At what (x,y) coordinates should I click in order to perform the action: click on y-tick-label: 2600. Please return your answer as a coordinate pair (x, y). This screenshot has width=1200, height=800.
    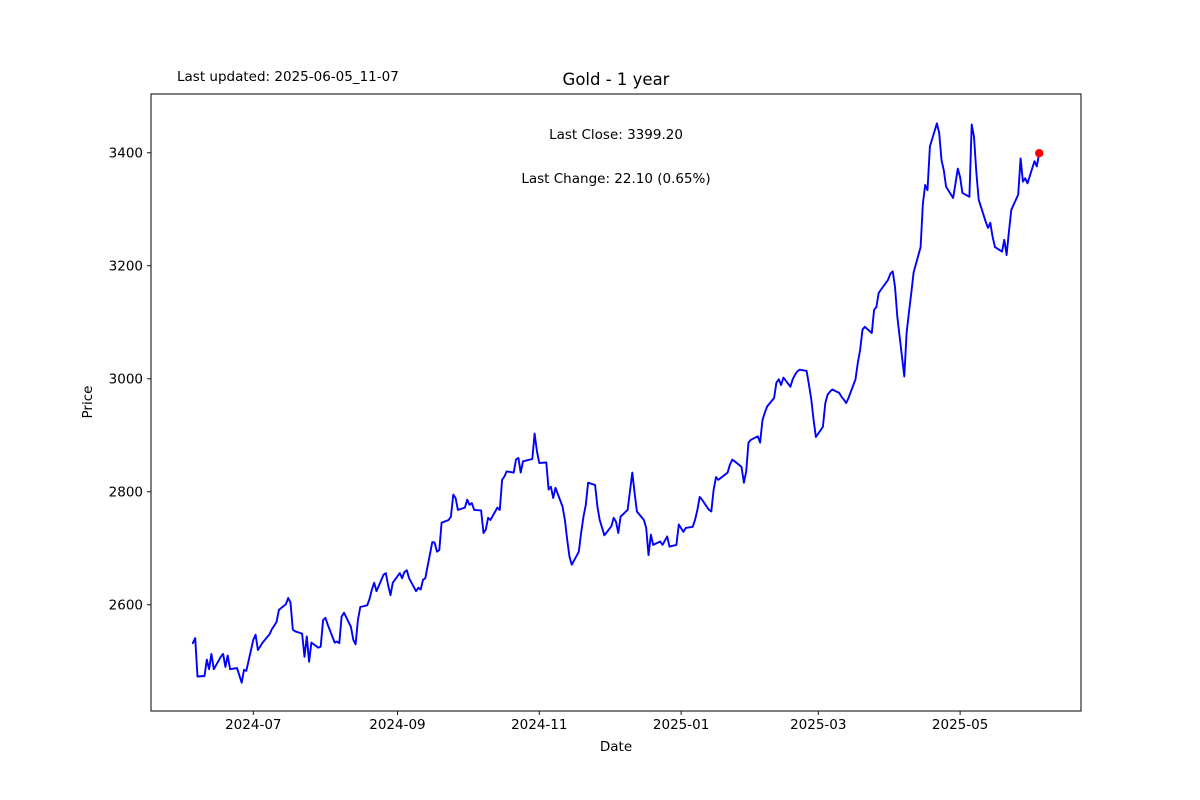
    Looking at the image, I should click on (126, 605).